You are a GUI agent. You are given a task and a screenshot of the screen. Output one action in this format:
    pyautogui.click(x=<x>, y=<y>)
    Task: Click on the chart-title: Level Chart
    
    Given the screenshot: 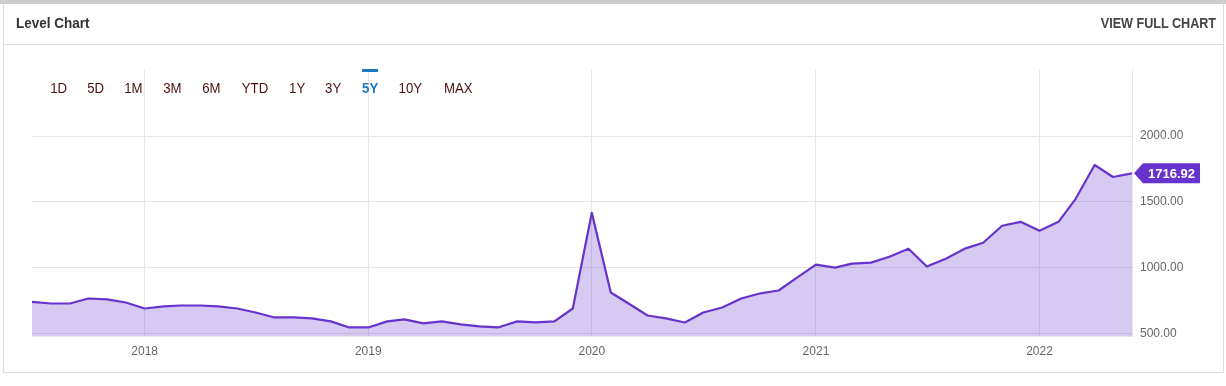 What is the action you would take?
    pyautogui.click(x=53, y=22)
    